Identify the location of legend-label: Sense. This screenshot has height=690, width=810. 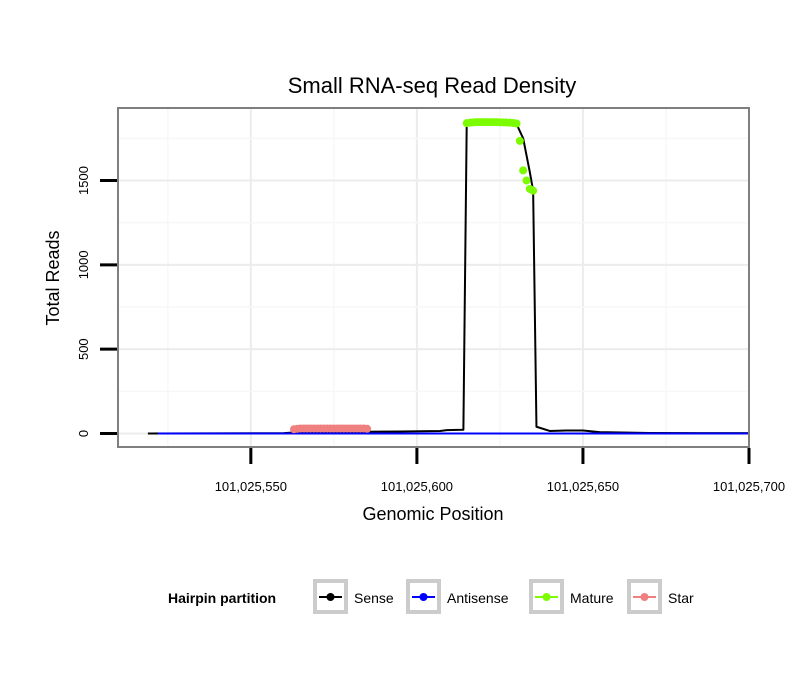
(374, 598).